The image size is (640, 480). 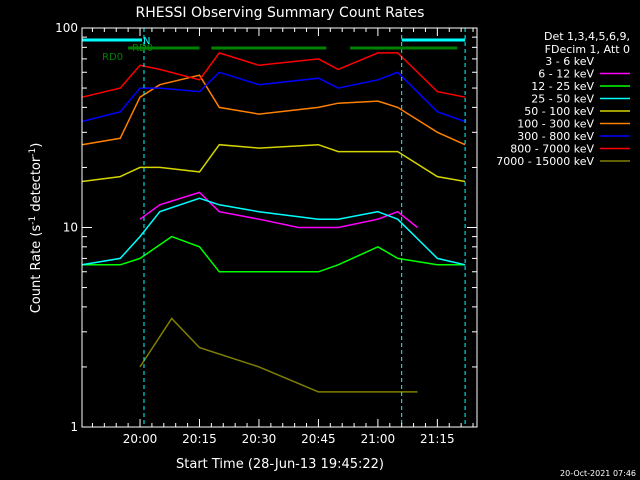 I want to click on legend-entry-label: 300 - 800 keV, so click(x=555, y=136).